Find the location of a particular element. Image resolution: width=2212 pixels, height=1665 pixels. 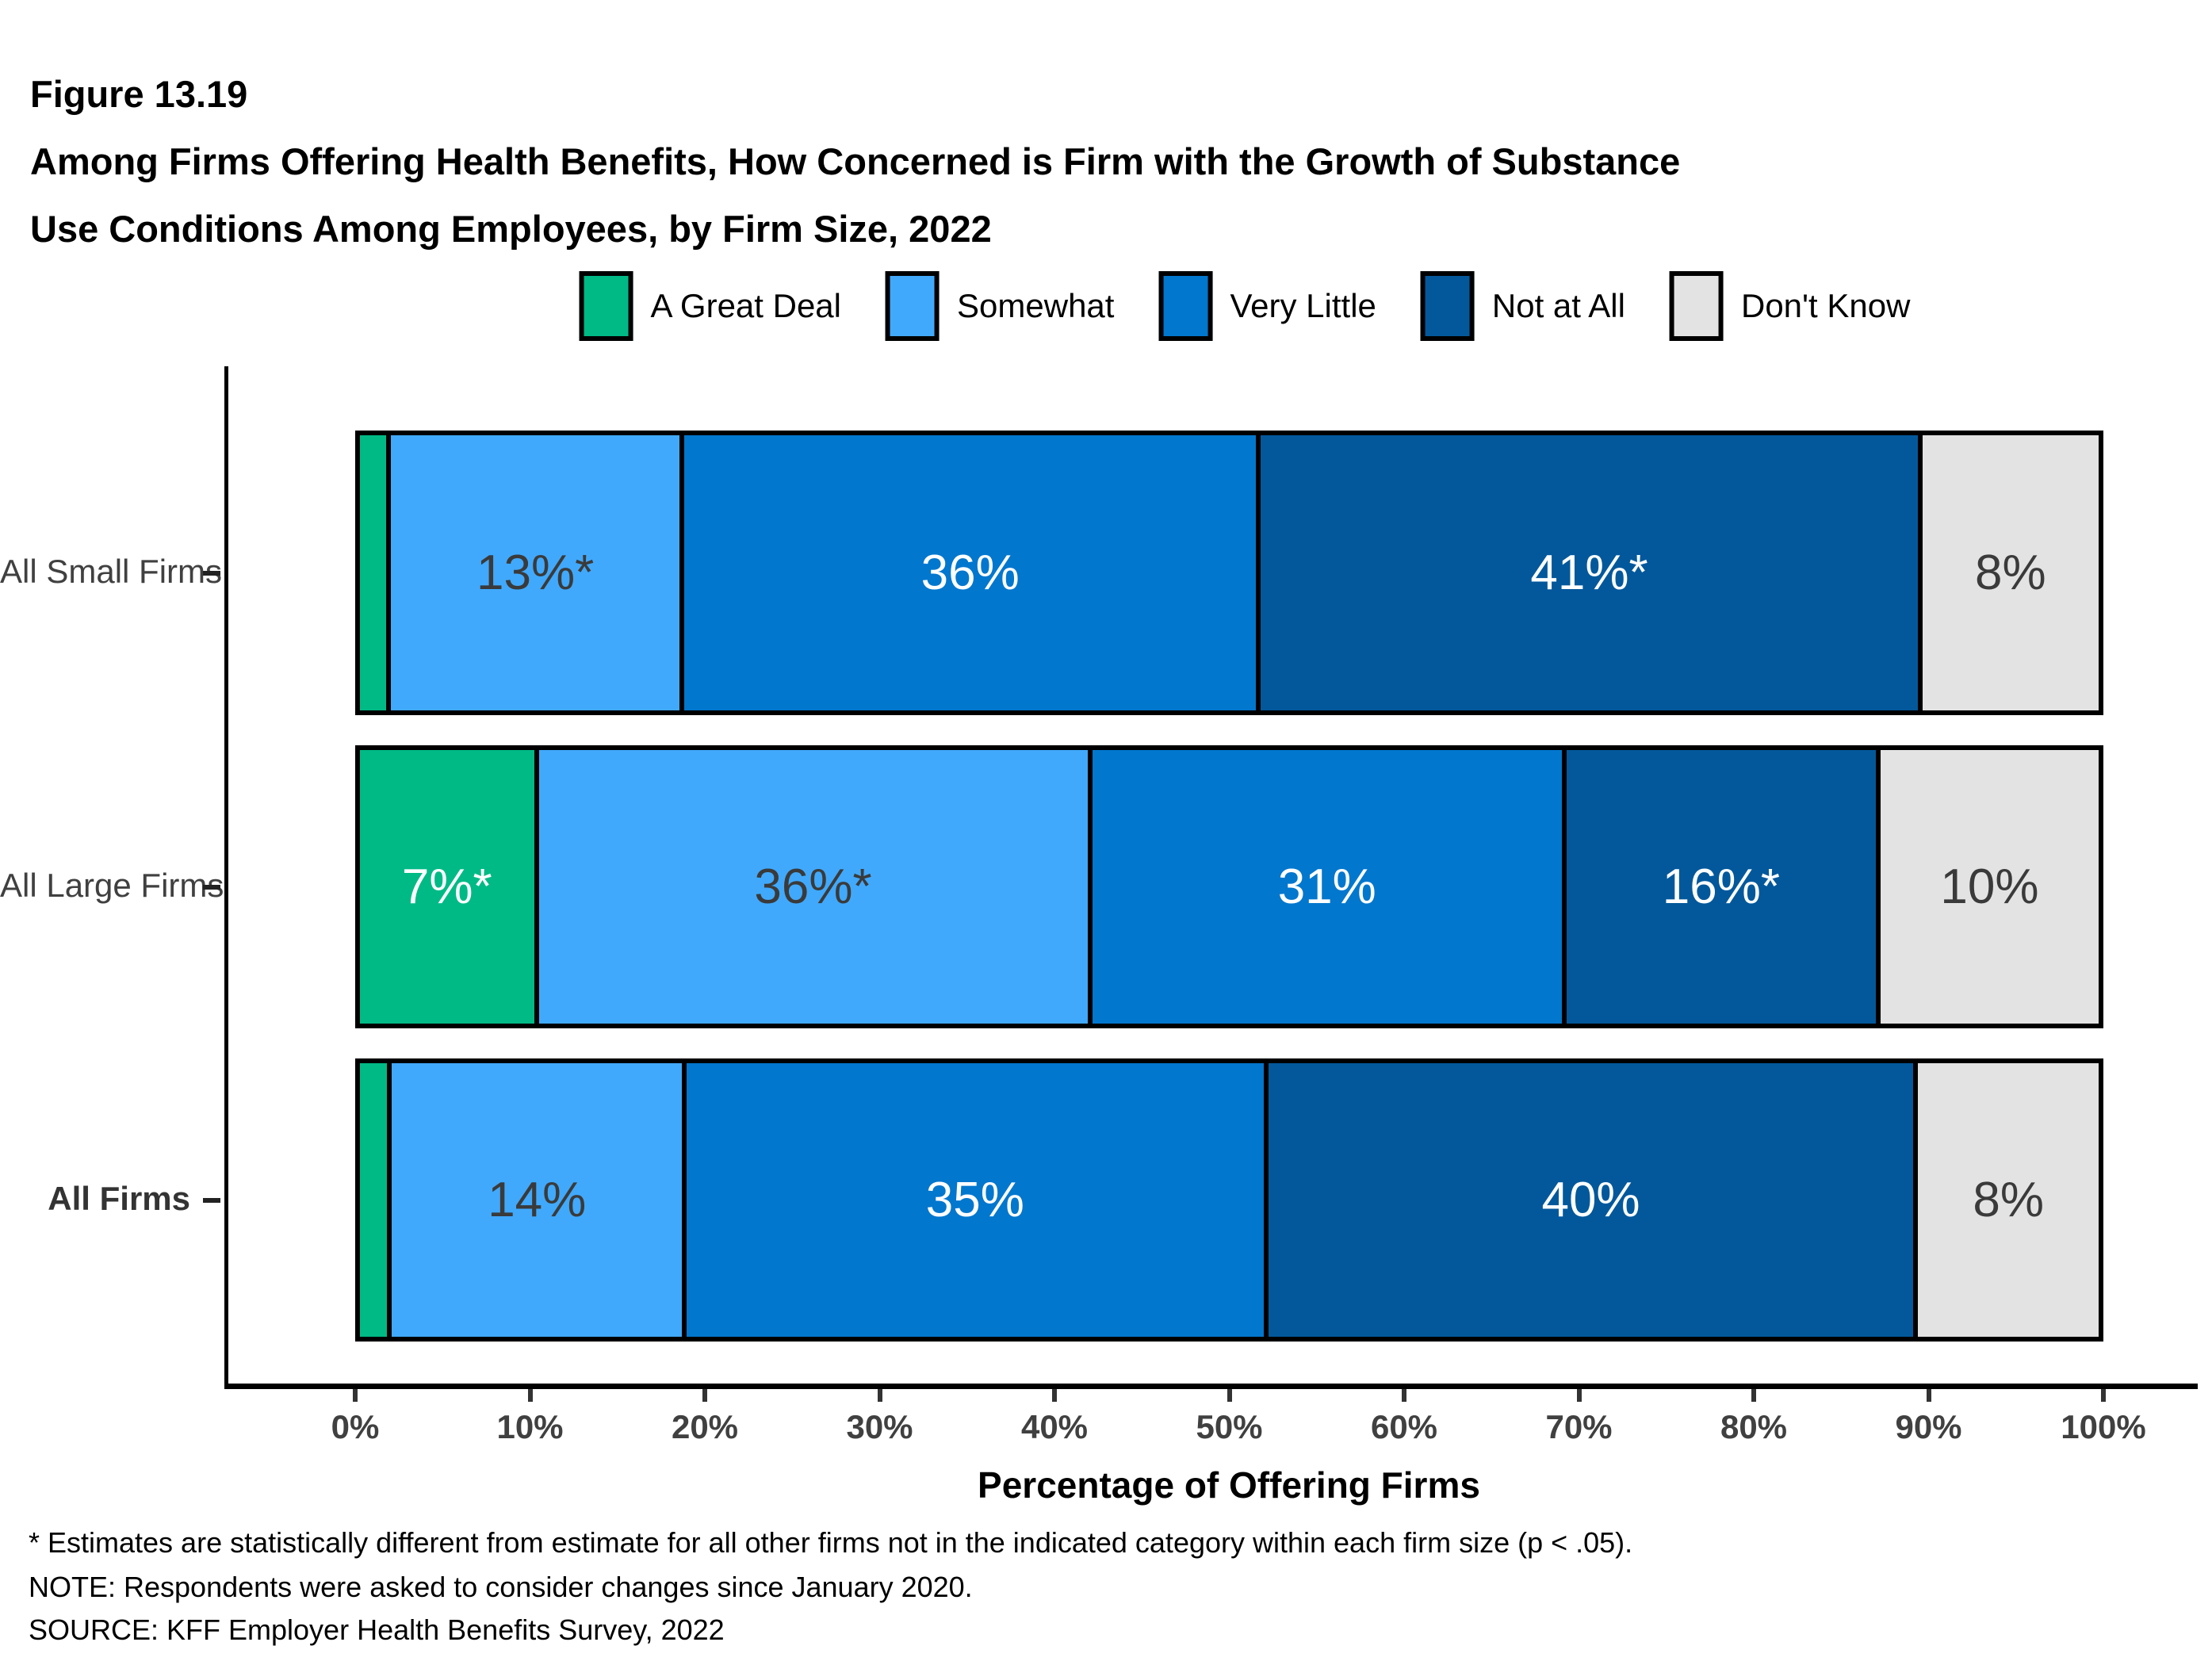

legend-item: Very Little is located at coordinates (1267, 306).